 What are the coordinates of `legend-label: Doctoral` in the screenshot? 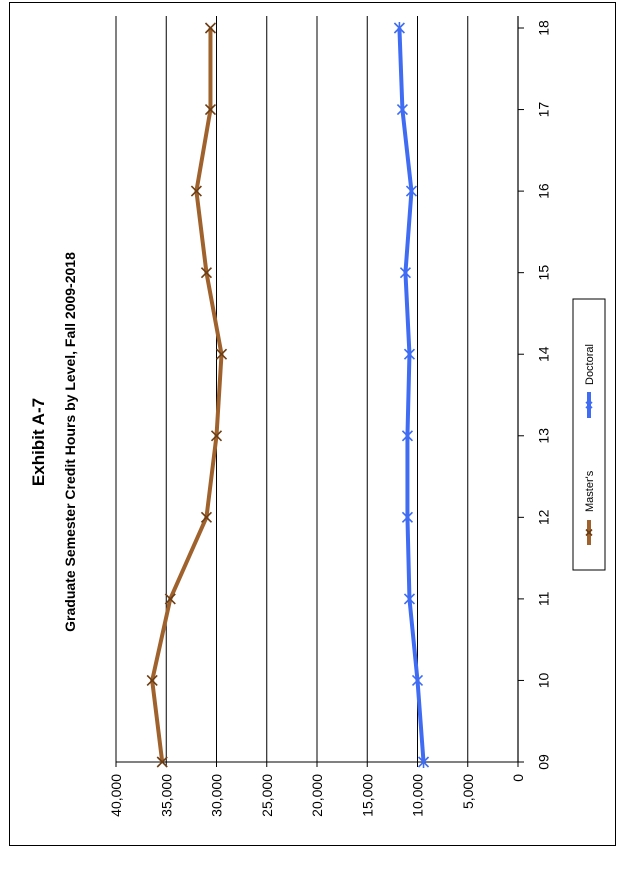 It's located at (590, 364).